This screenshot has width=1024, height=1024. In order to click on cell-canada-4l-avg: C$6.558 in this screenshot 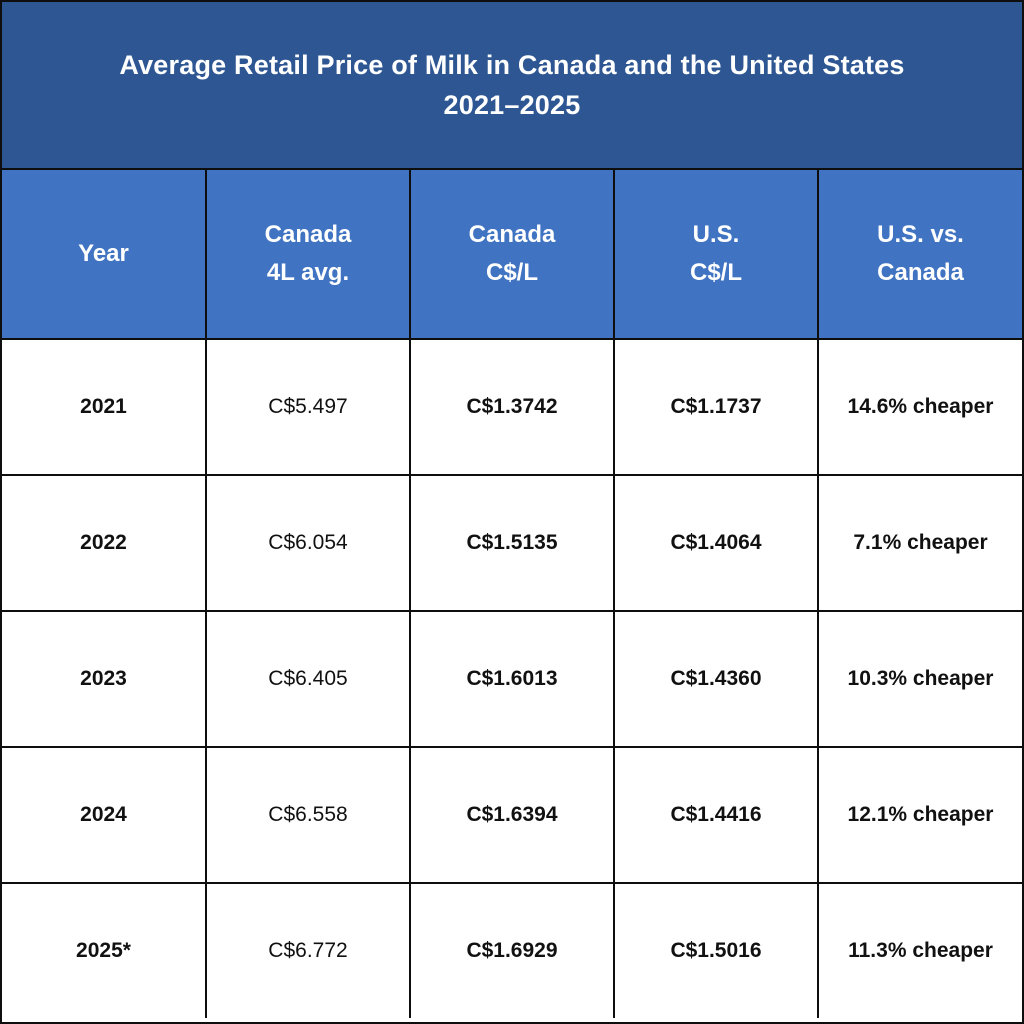, I will do `click(308, 815)`.